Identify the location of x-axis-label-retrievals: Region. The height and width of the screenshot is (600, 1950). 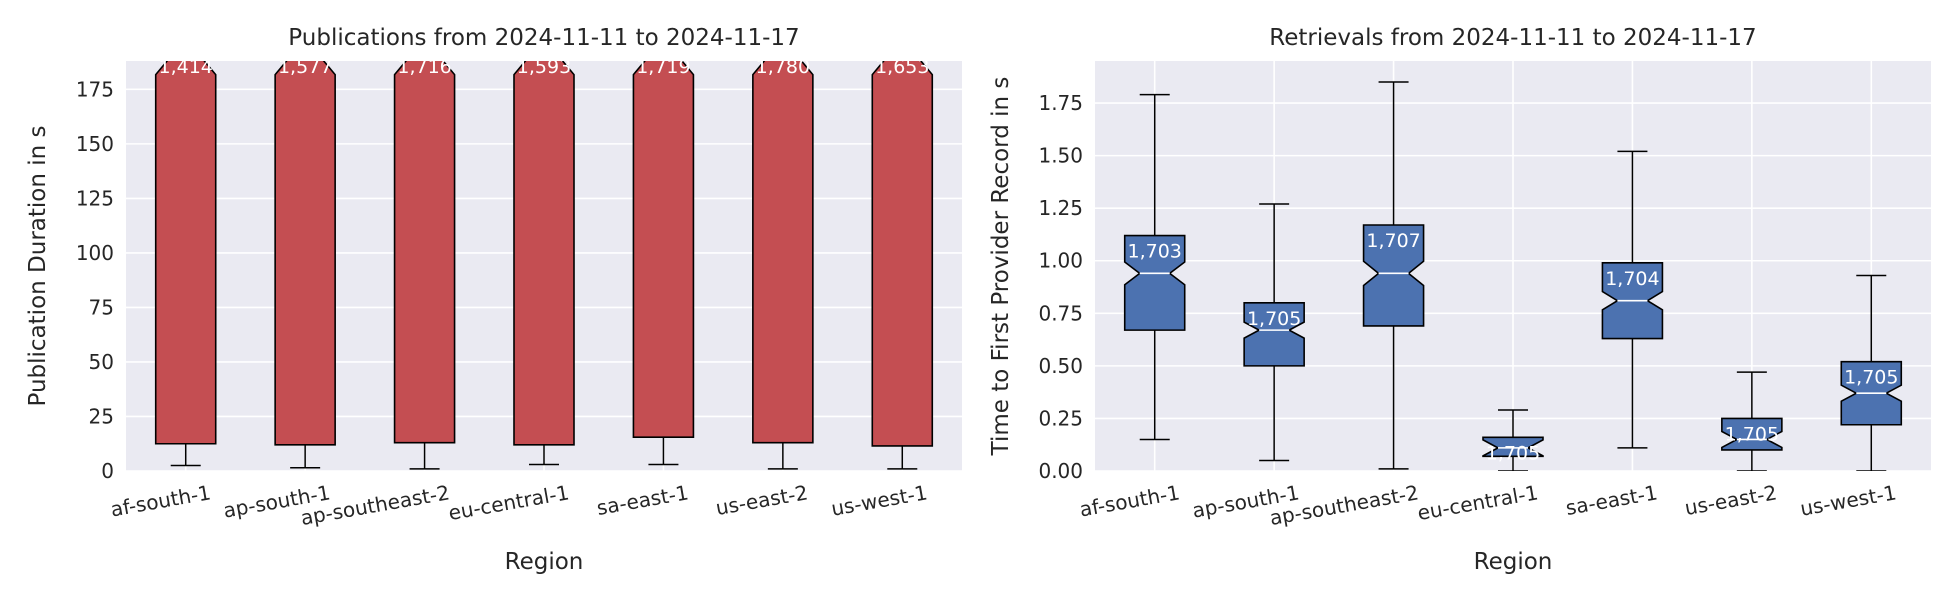
(1513, 562).